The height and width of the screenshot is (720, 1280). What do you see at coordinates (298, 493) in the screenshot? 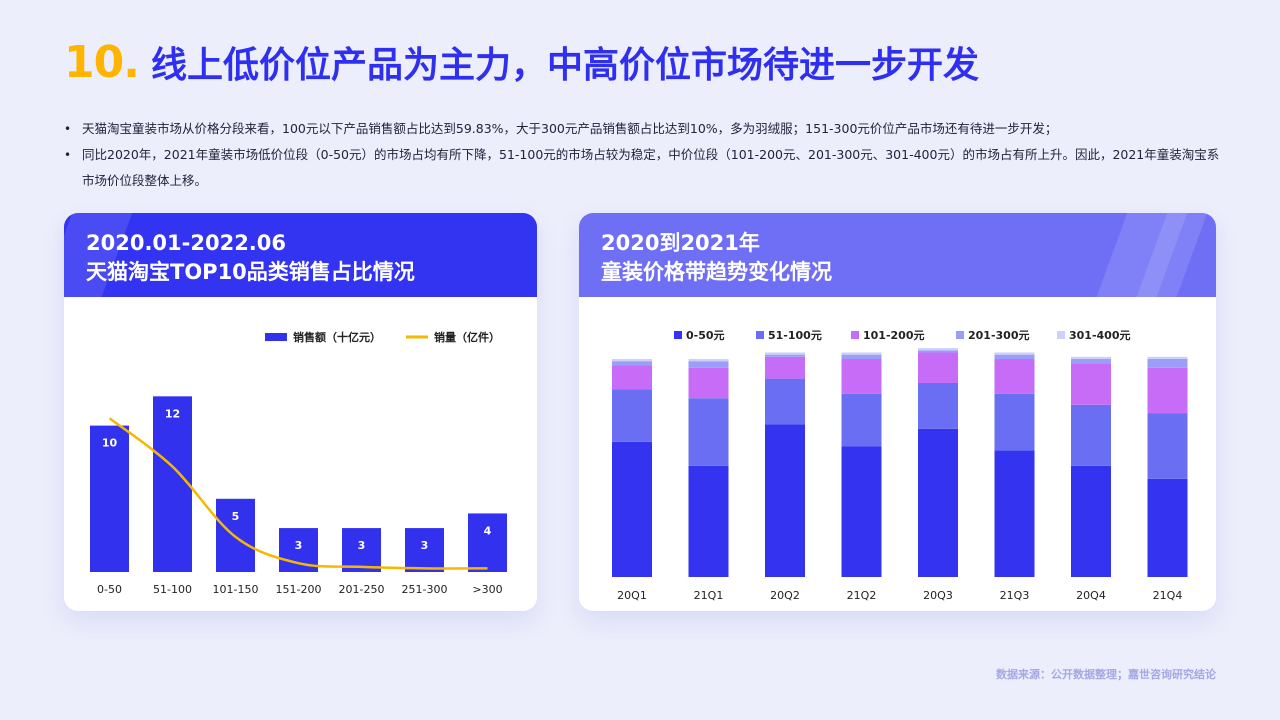
I see `series-line` at bounding box center [298, 493].